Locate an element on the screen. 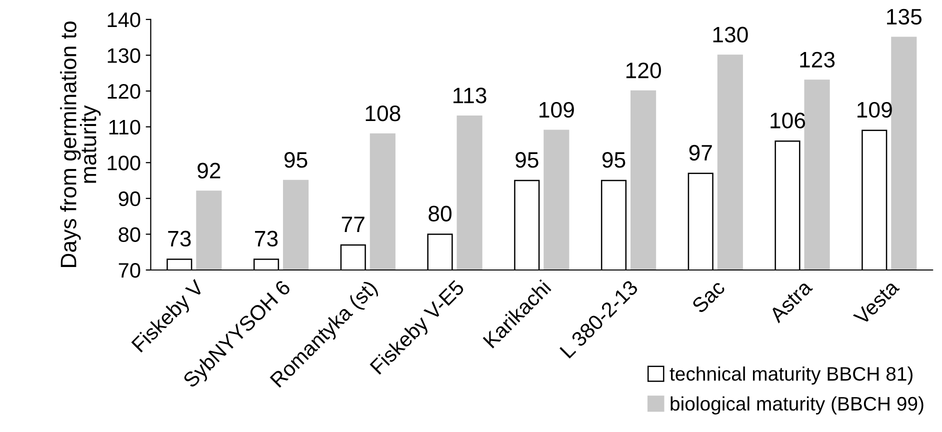  y-tick-label: 140 is located at coordinates (124, 20).